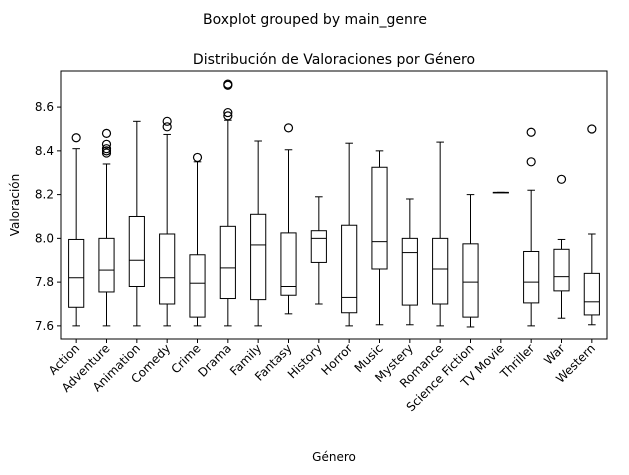 The image size is (629, 475). Describe the element at coordinates (44, 195) in the screenshot. I see `y-tick-label: 8.2` at that location.